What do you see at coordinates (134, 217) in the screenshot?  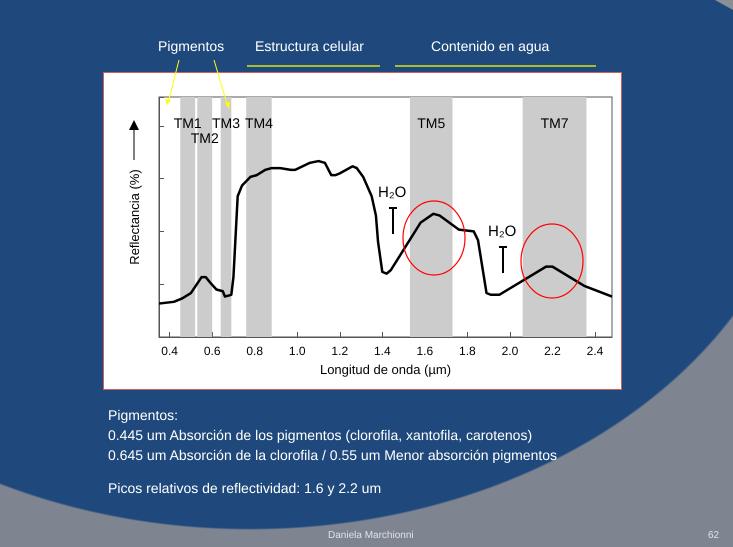 I see `y-axis-title: Reflectancia (%)` at bounding box center [134, 217].